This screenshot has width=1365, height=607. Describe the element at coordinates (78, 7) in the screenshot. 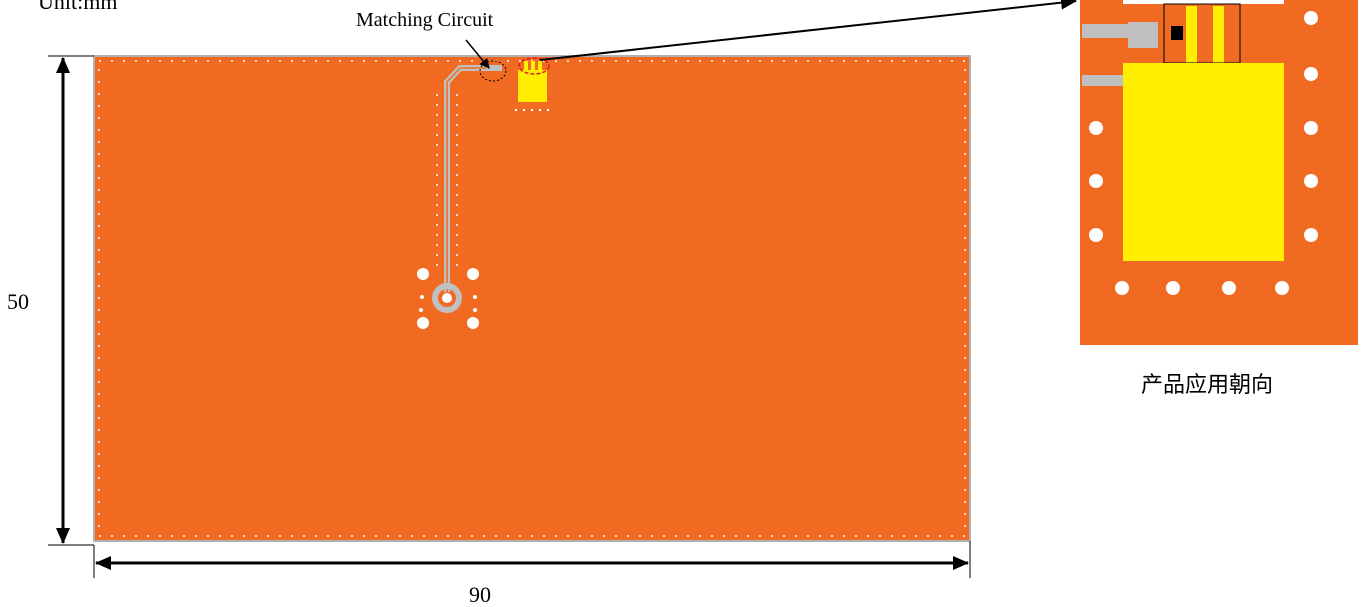

I see `unit-label: Unit:mm` at that location.